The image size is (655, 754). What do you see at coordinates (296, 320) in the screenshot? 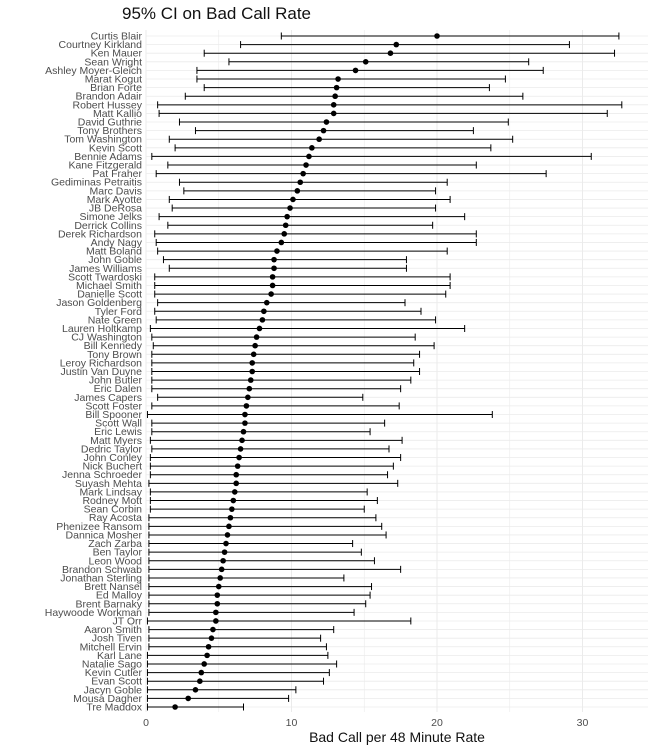
I see `errorbar-nate-green` at bounding box center [296, 320].